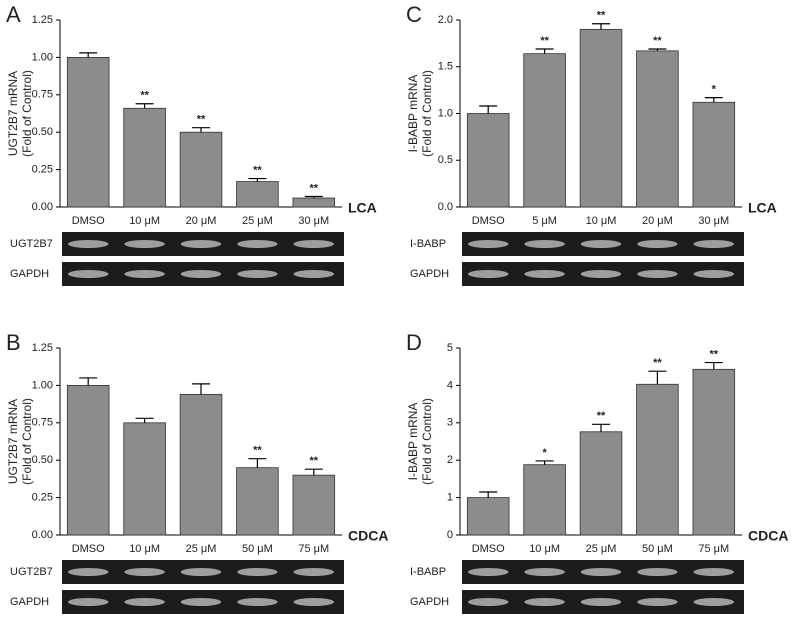 The height and width of the screenshot is (628, 800). I want to click on y-tick-label: 0.50, so click(42, 460).